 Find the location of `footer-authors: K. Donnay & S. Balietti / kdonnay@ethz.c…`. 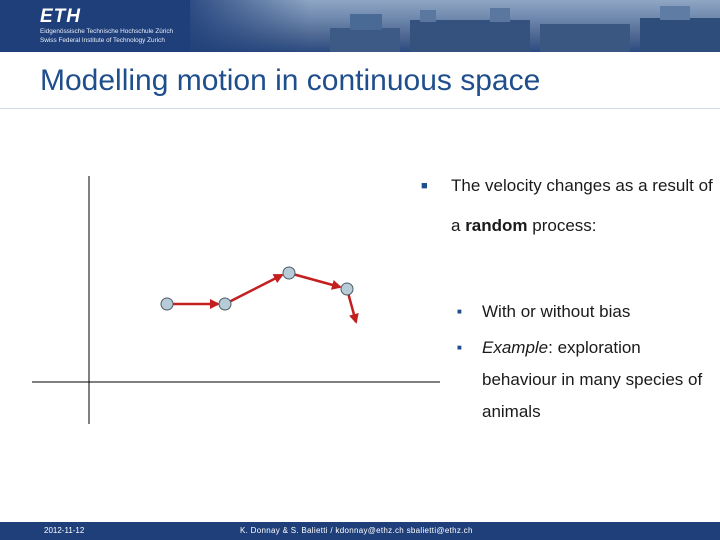

footer-authors: K. Donnay & S. Balietti / kdonnay@ethz.c… is located at coordinates (356, 530).